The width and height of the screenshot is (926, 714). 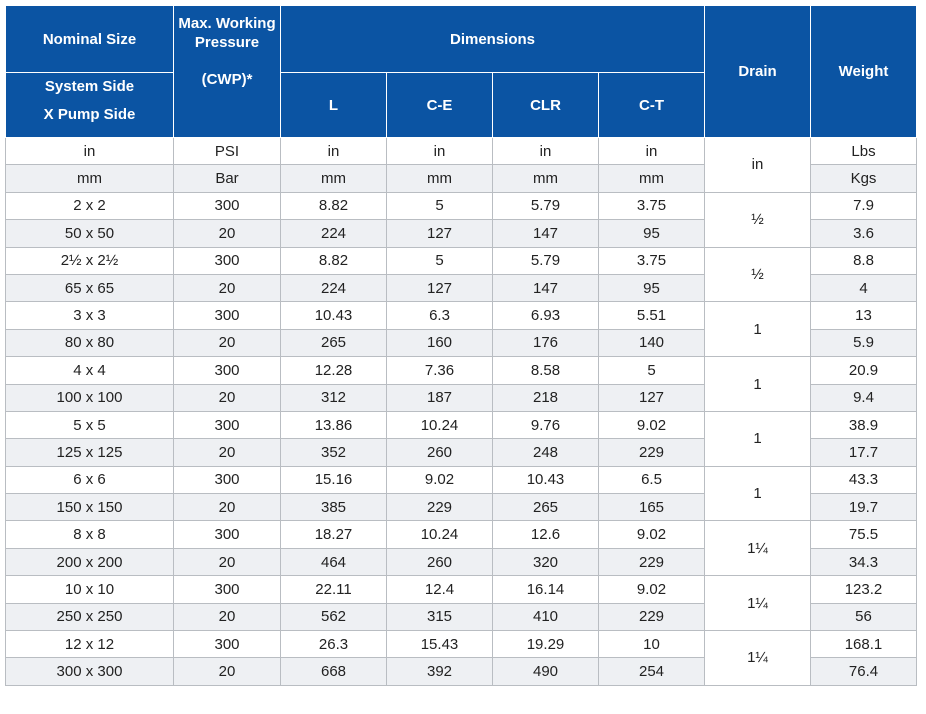 I want to click on cell-ct: 5, so click(x=651, y=370).